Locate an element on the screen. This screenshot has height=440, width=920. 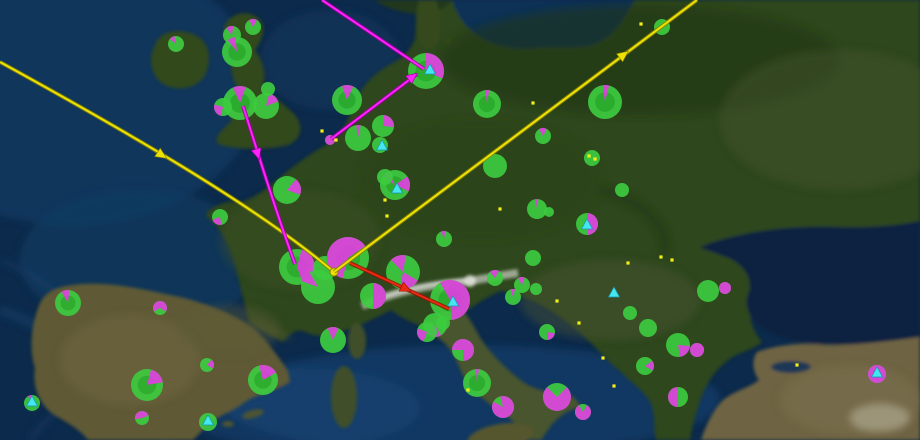
route-line is located at coordinates (269, 185).